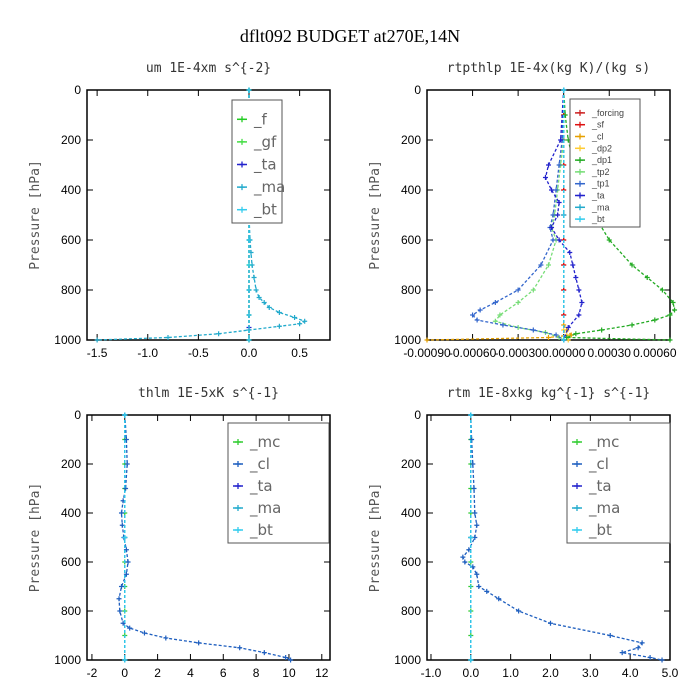 Image resolution: width=700 pixels, height=700 pixels. I want to click on x-tick-label: -1.0, so click(431, 673).